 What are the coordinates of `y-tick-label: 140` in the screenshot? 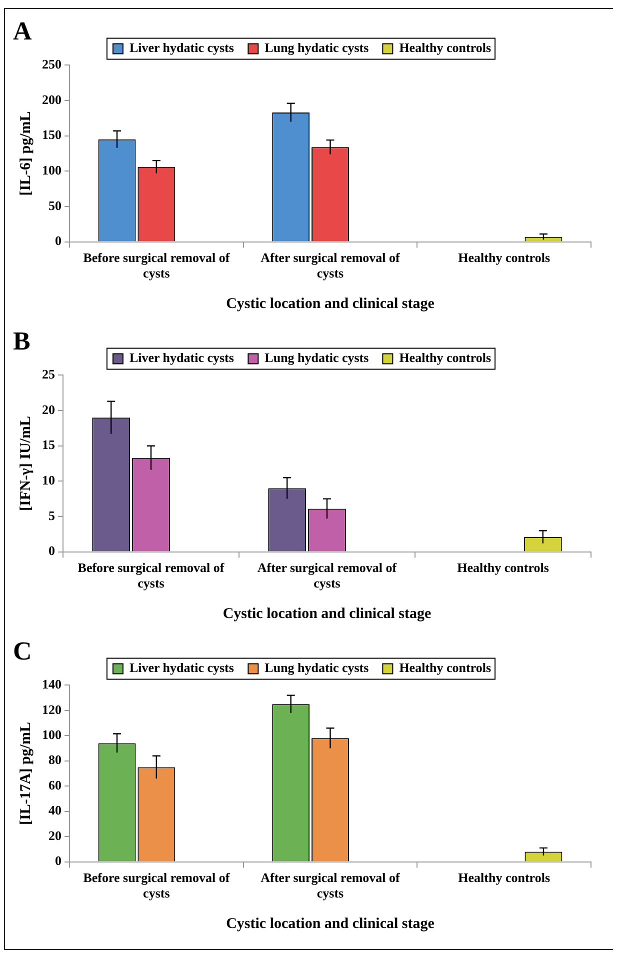 It's located at (52, 684).